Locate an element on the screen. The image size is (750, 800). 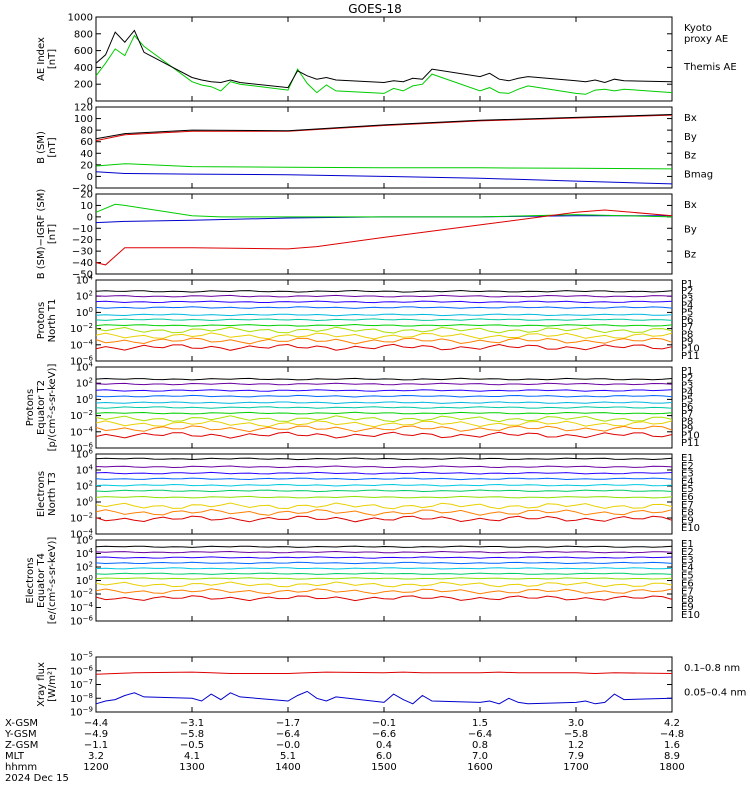
series-line-kyoto-proxy-ae is located at coordinates (384, 64).